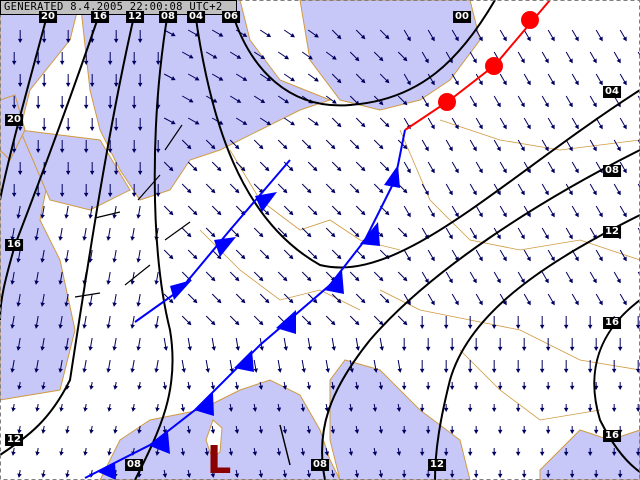  What do you see at coordinates (50, 166) in the screenshot?
I see `isobar` at bounding box center [50, 166].